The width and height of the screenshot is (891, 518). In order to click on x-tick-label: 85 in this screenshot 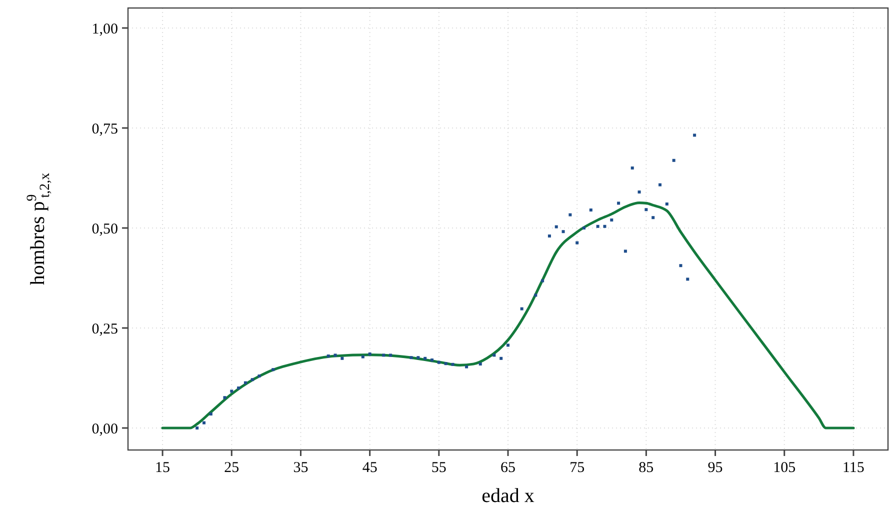, I will do `click(646, 468)`.